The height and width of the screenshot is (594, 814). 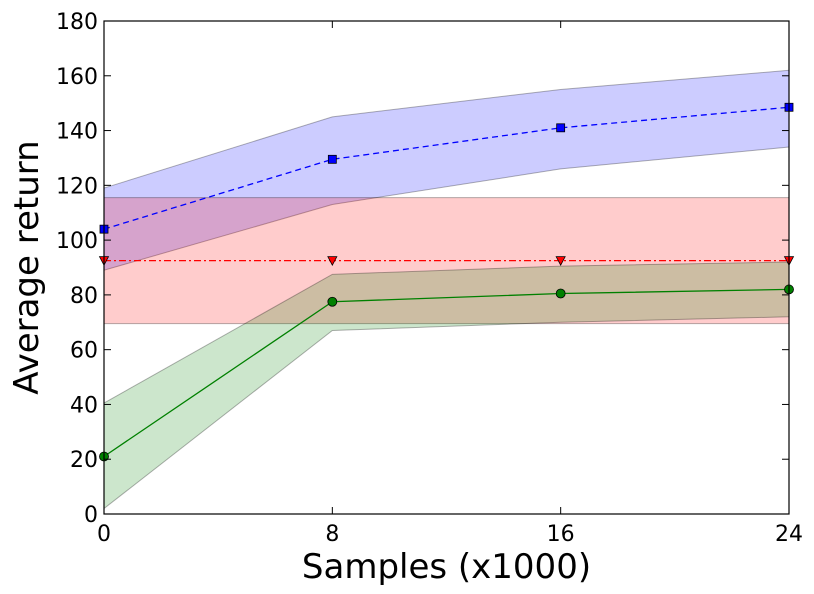 I want to click on x-axis-label: Samples (x1000), so click(x=446, y=567).